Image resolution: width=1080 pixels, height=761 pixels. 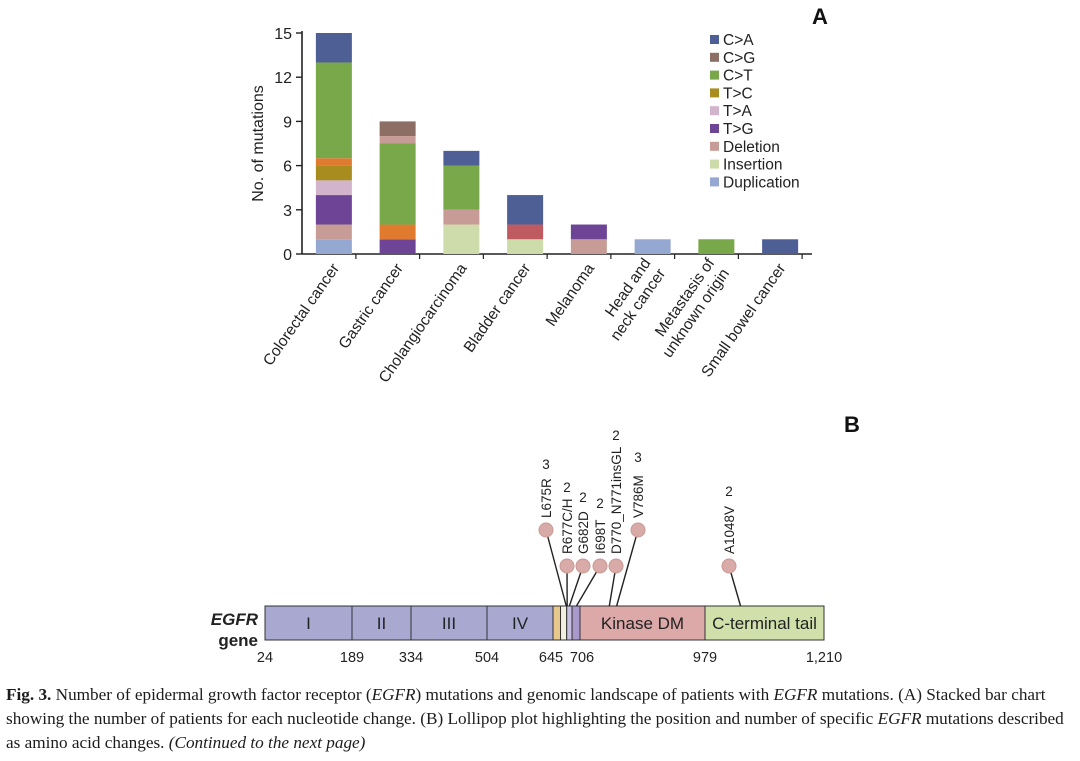 I want to click on bar-segment-colorectal-cancer-c-t, so click(x=333, y=110).